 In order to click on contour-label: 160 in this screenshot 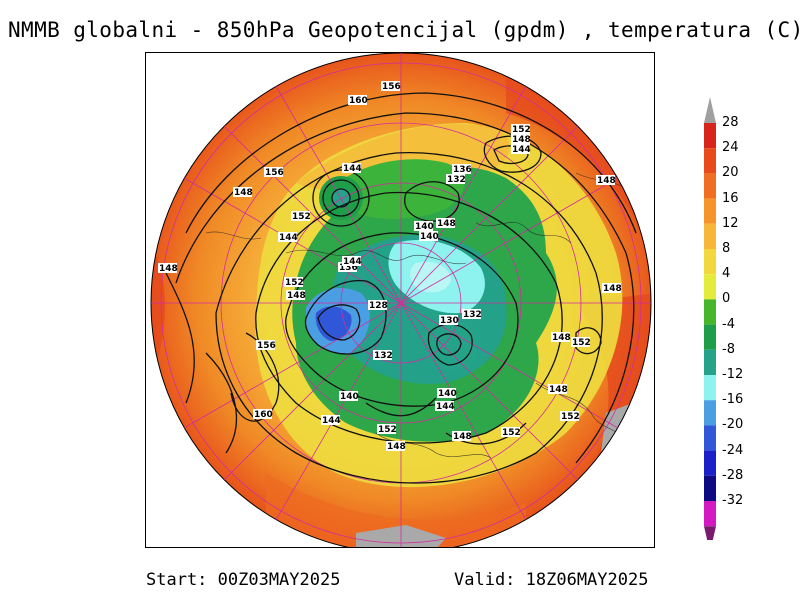, I will do `click(358, 100)`.